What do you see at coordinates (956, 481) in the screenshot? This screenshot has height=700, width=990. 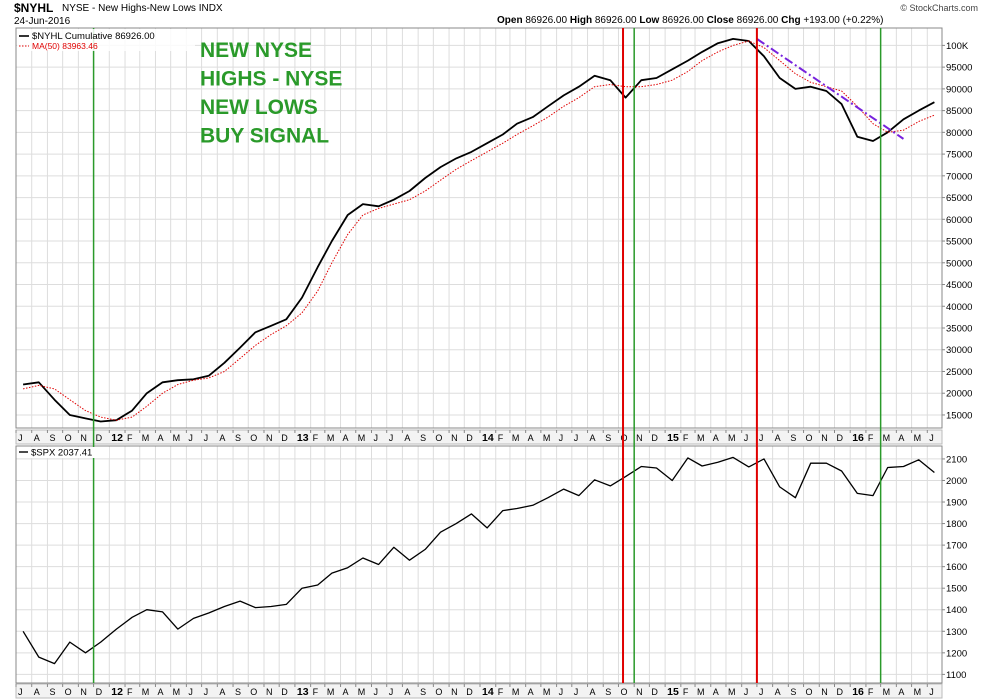 I see `y-tick-label: 2000` at bounding box center [956, 481].